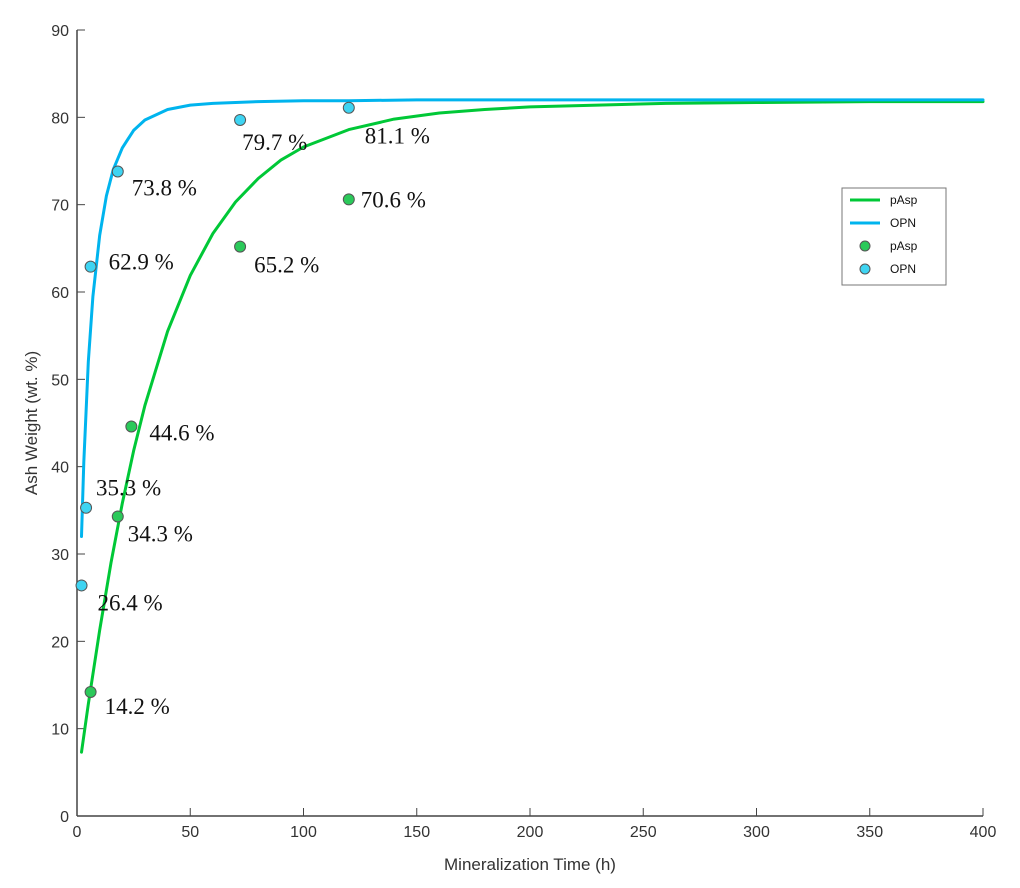 Image resolution: width=1020 pixels, height=888 pixels. What do you see at coordinates (164, 187) in the screenshot?
I see `data-label-opn: 73.8 %` at bounding box center [164, 187].